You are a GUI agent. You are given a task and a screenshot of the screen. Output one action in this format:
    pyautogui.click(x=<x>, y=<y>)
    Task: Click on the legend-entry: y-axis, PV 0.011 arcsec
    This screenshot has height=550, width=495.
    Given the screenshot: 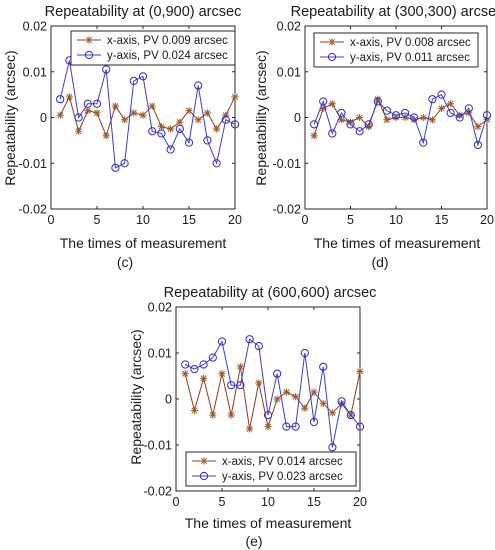 What is the action you would take?
    pyautogui.click(x=410, y=58)
    